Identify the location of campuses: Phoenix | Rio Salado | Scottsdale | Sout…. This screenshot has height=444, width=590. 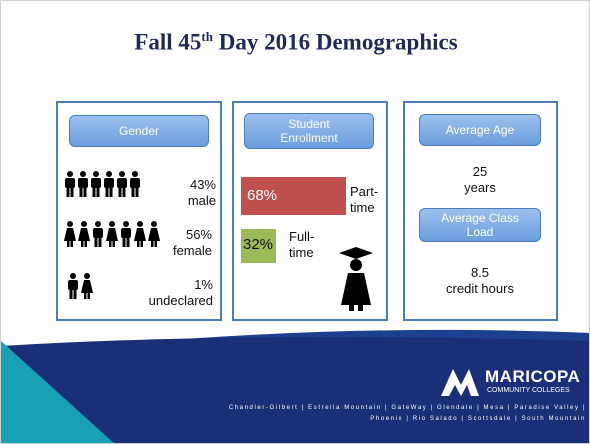
(478, 419).